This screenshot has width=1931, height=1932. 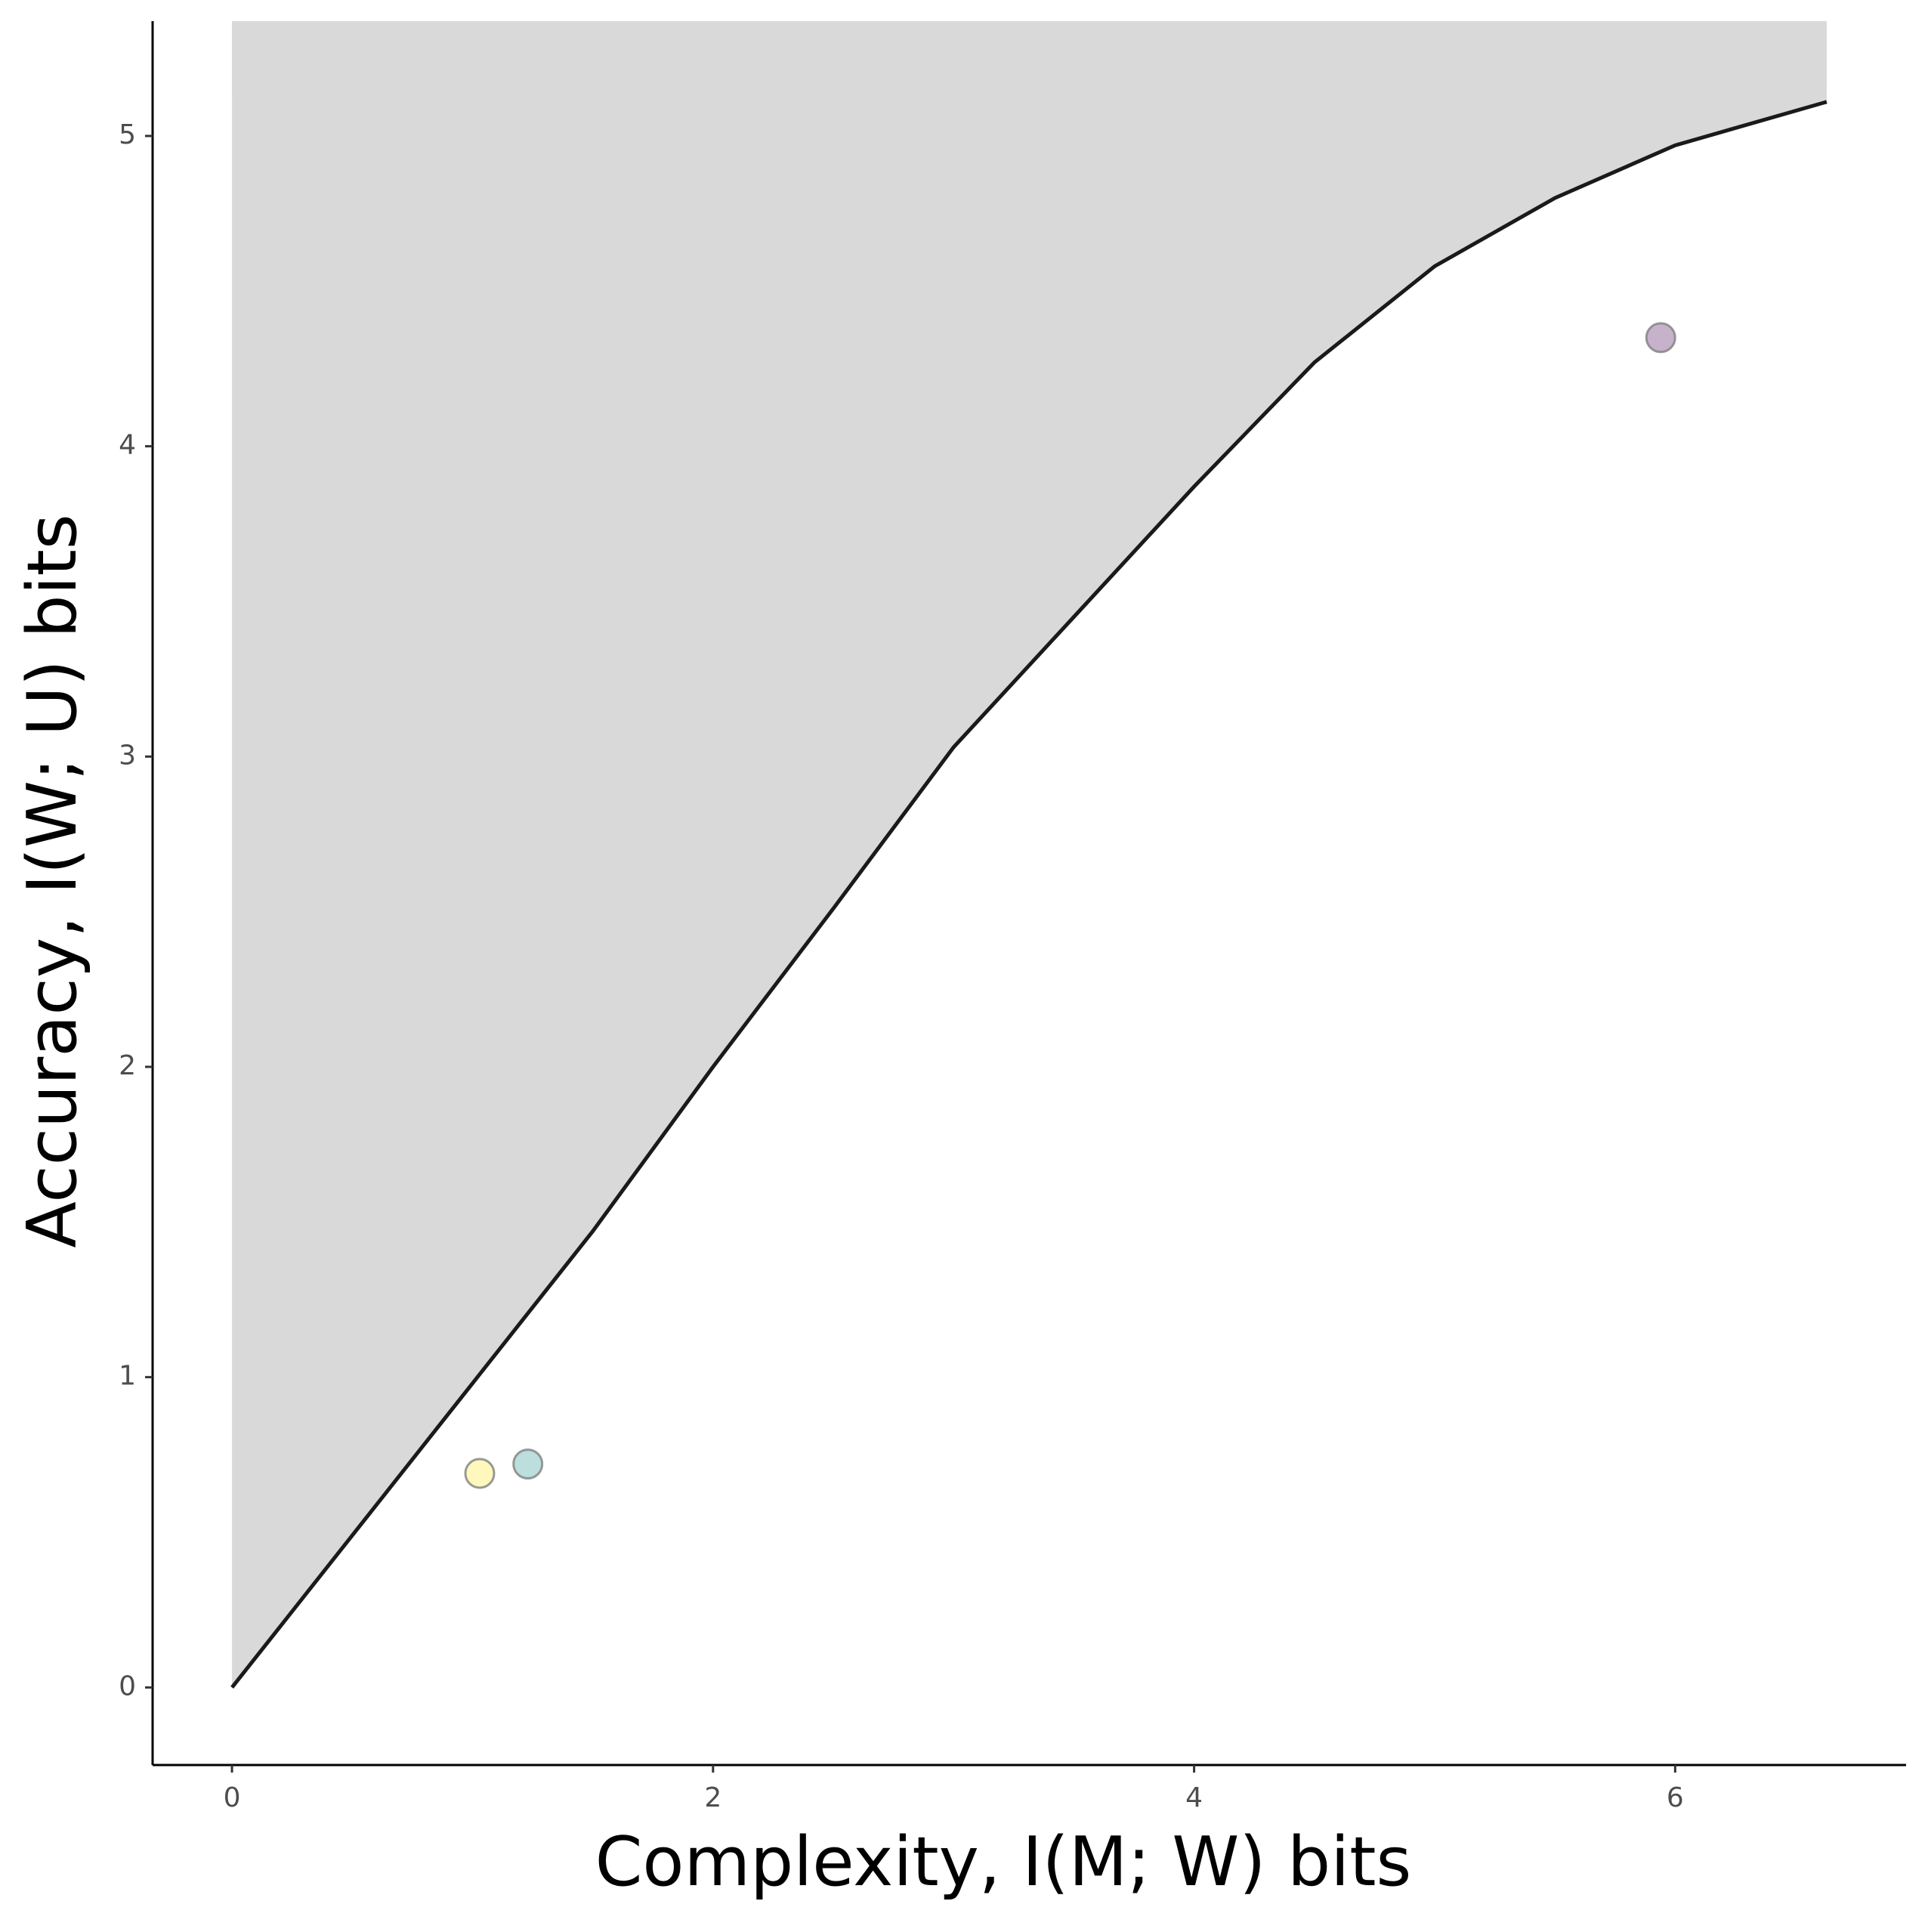 I want to click on y-tick-label: 2, so click(x=127, y=1065).